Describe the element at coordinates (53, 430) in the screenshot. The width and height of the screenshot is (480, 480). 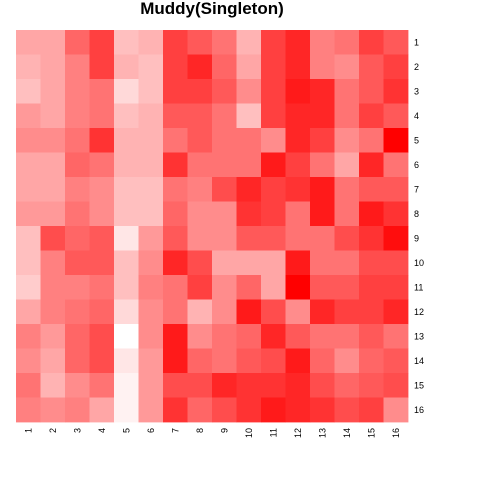
I see `column-tick-label: 2` at that location.